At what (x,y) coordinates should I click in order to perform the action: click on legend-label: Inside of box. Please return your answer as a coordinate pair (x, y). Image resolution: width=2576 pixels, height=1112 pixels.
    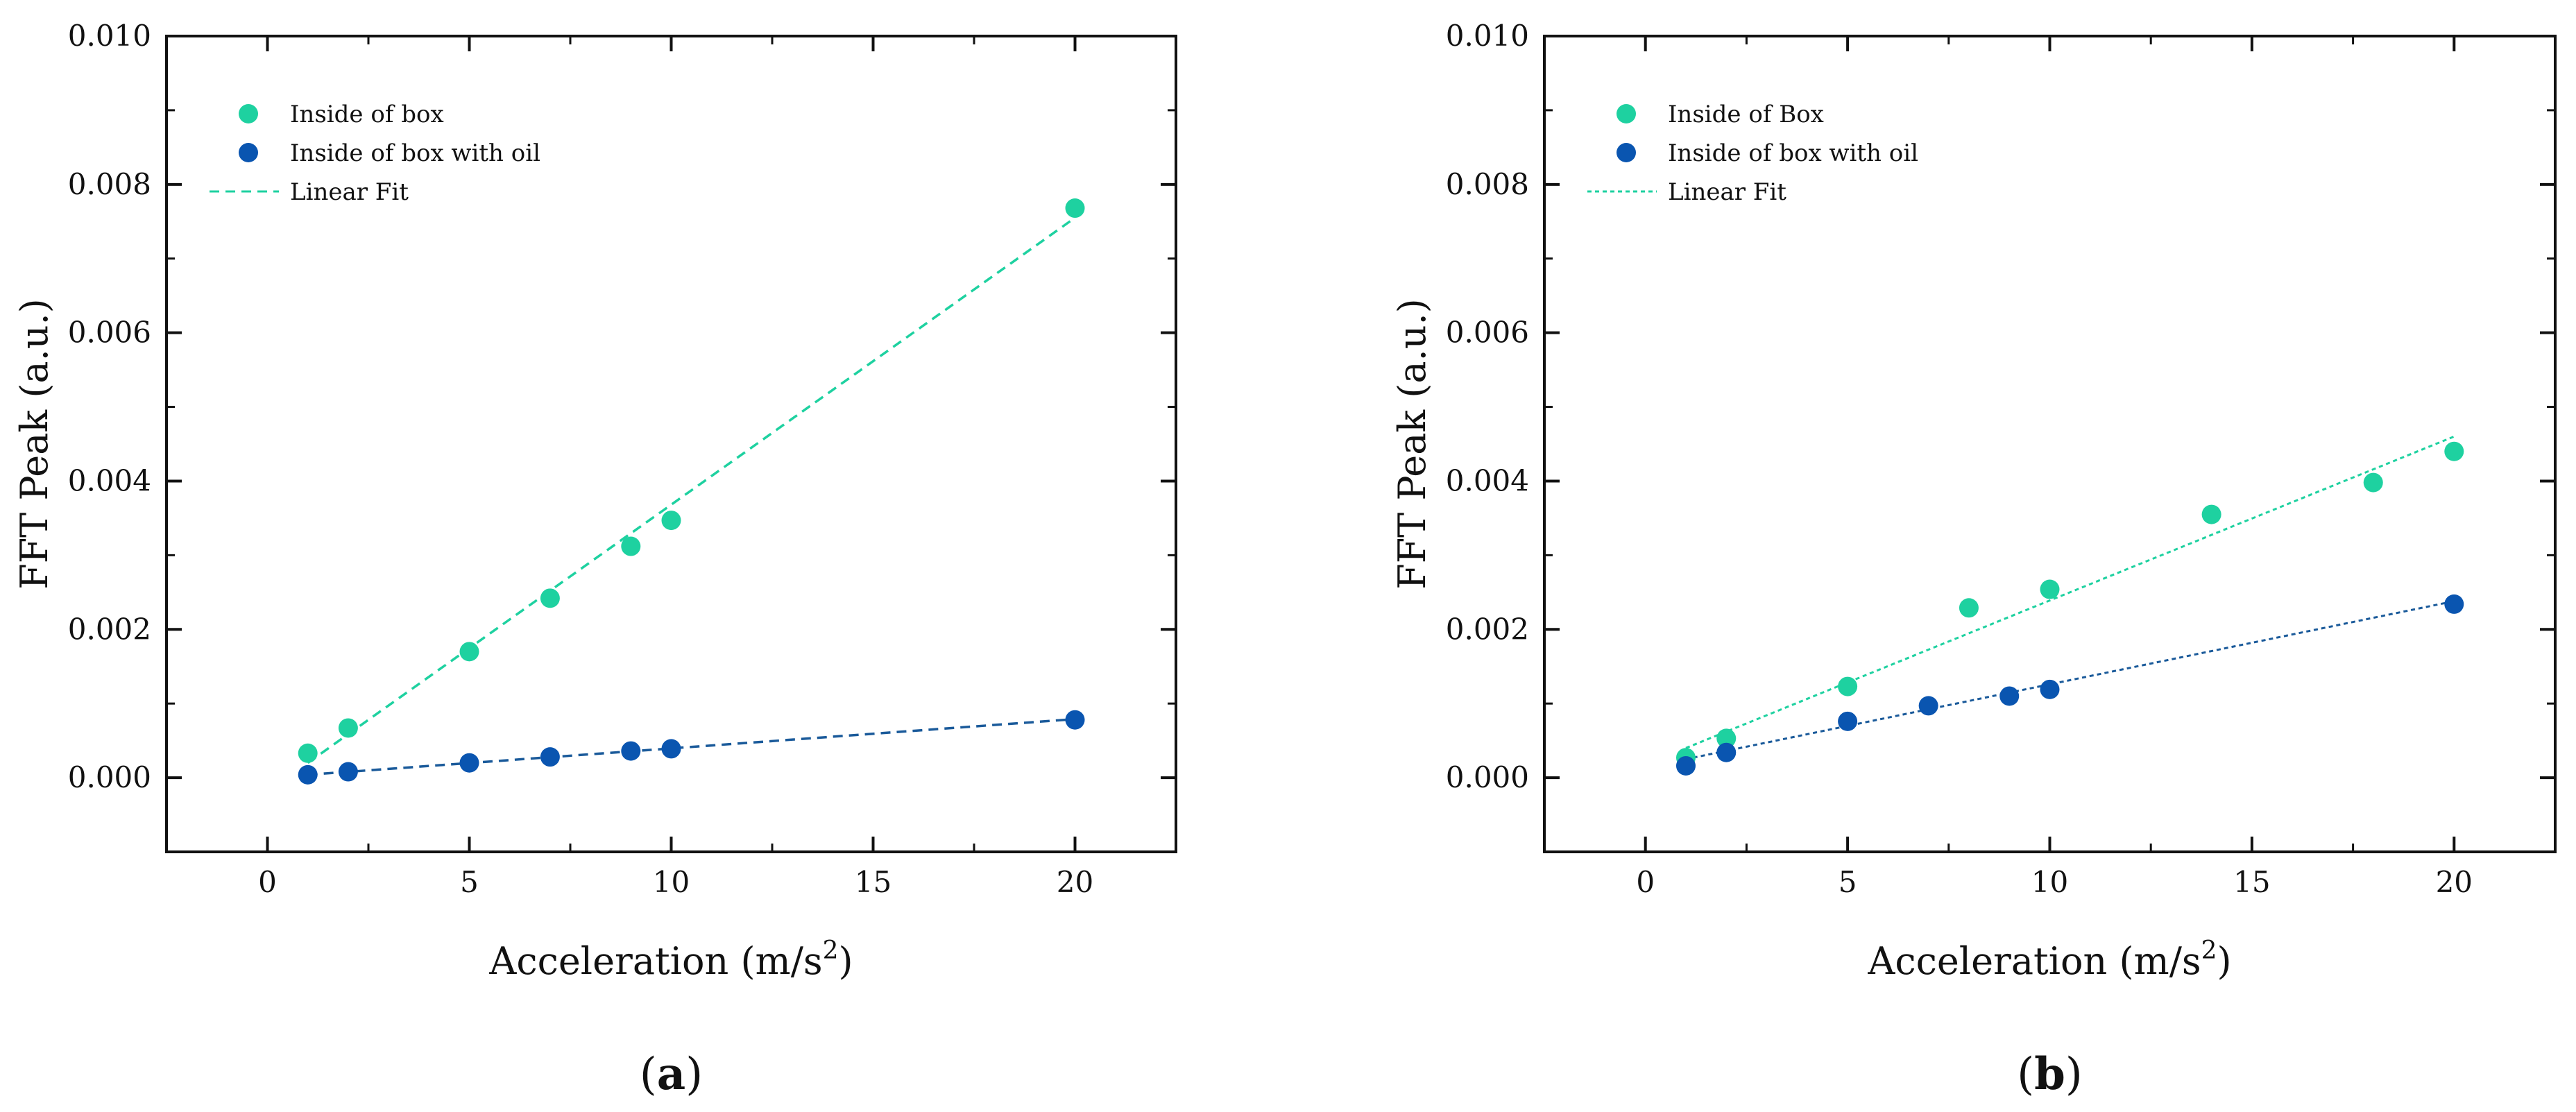
    Looking at the image, I should click on (367, 115).